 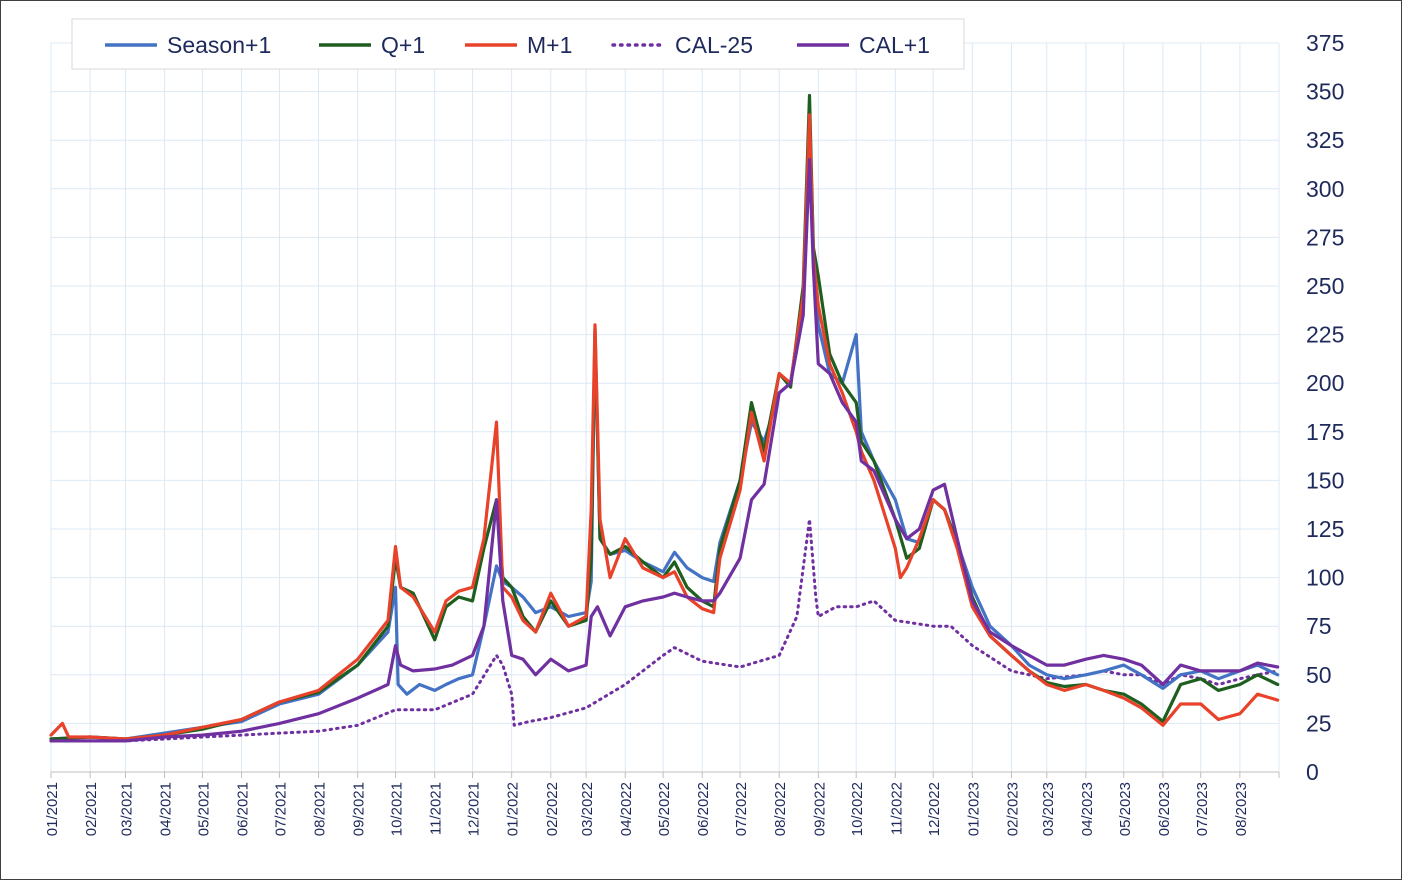 I want to click on x-tick-label: 06/2021, so click(x=243, y=809).